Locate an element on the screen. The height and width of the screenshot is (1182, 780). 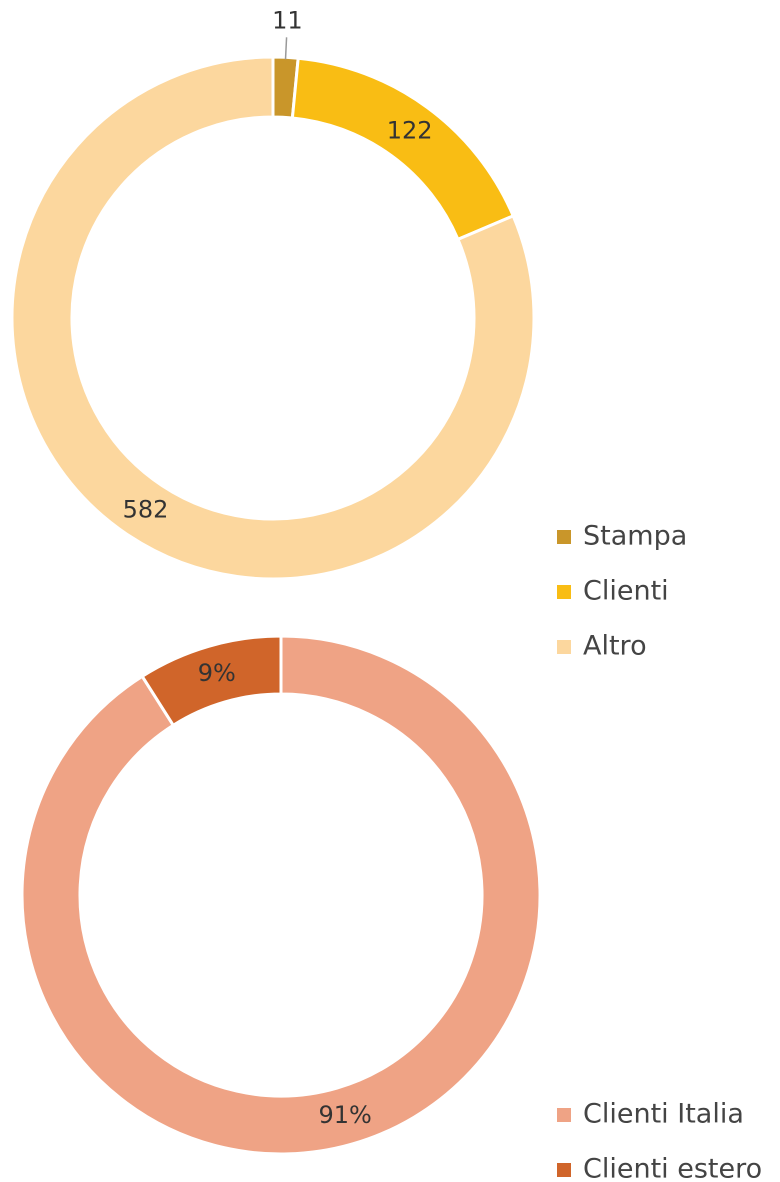
data-label: 582 is located at coordinates (146, 510).